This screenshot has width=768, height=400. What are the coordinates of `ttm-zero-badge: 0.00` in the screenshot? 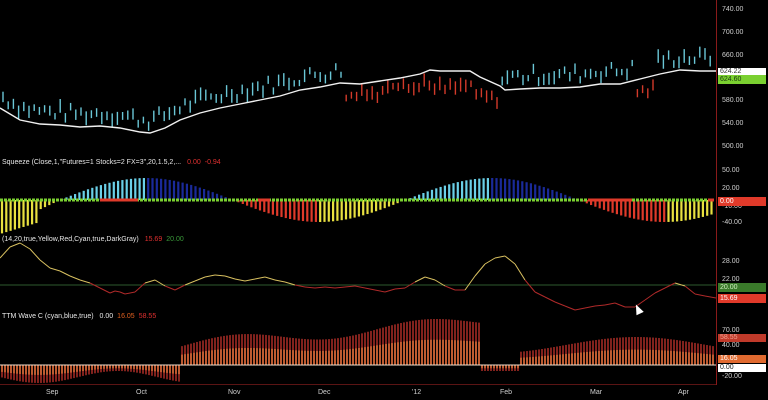 It's located at (742, 368).